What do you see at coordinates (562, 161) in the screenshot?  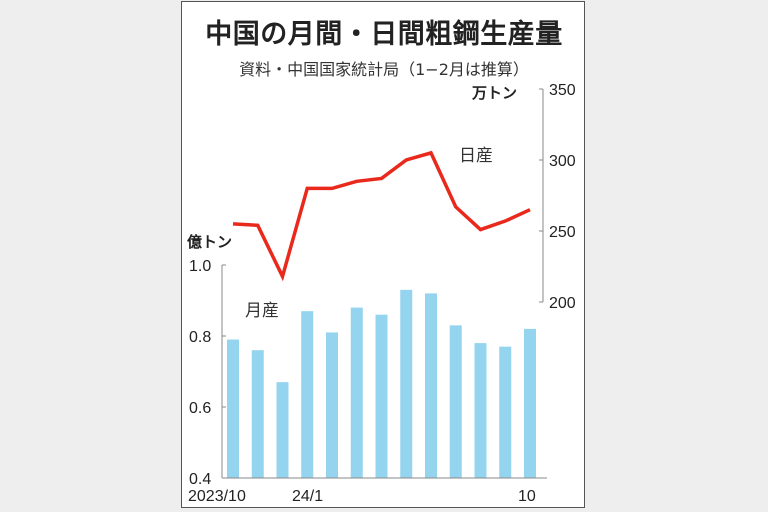 I see `right-tick-label: 300` at bounding box center [562, 161].